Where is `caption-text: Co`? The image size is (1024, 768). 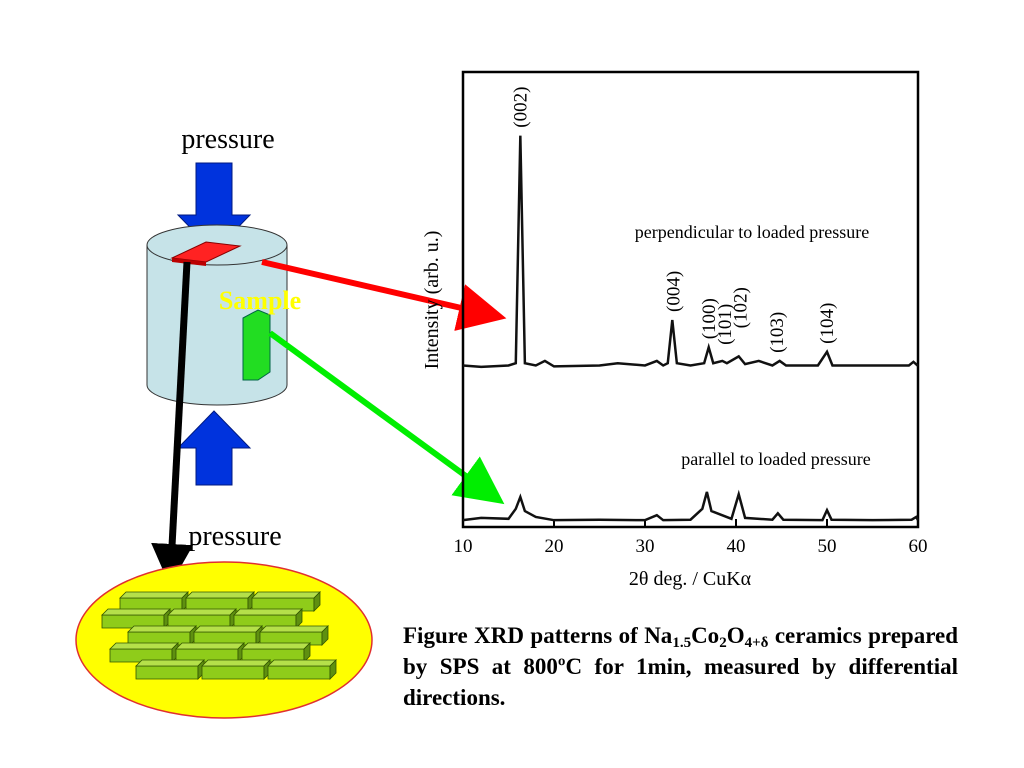 caption-text: Co is located at coordinates (705, 635).